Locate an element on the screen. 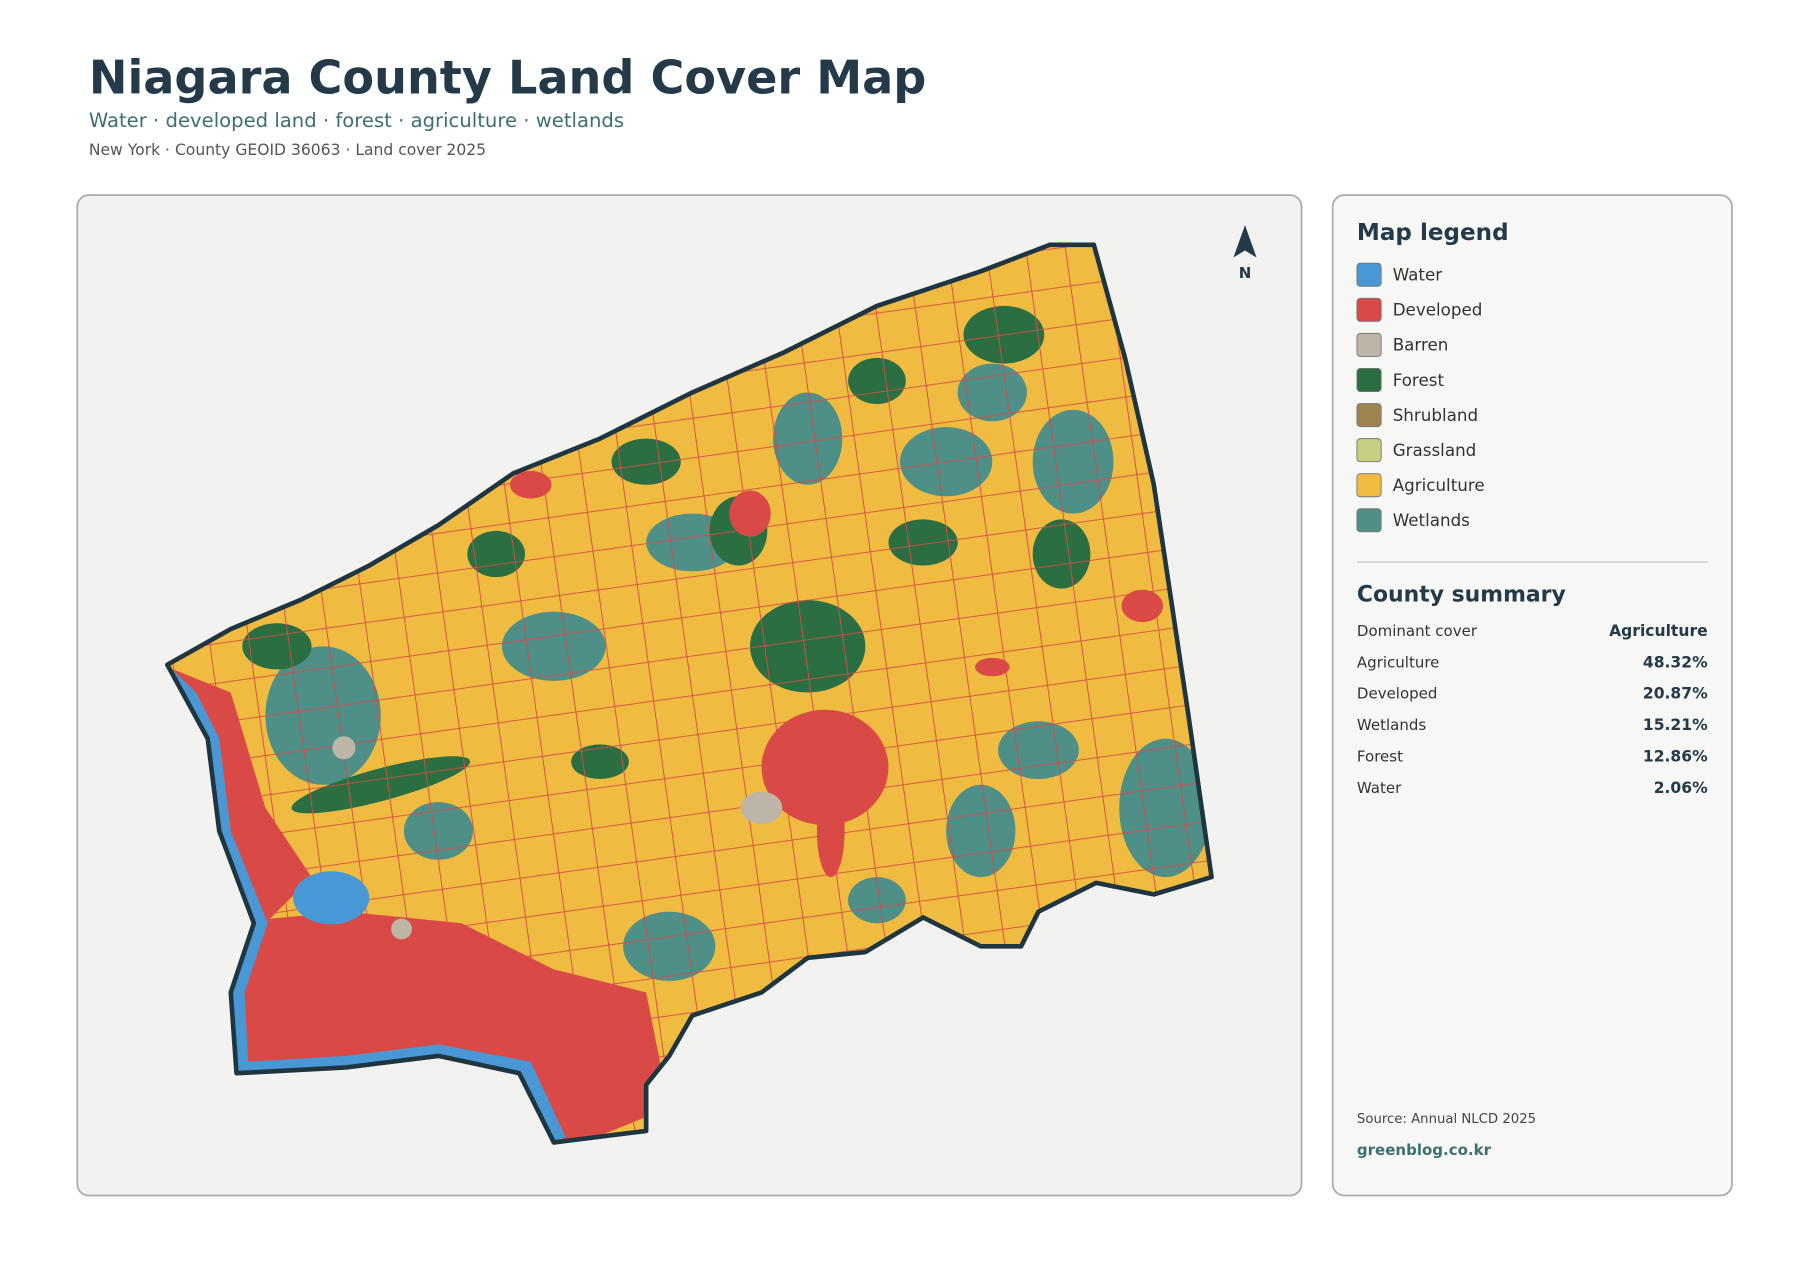 This screenshot has height=1273, width=1800. summary-label: Wetlands is located at coordinates (1391, 725).